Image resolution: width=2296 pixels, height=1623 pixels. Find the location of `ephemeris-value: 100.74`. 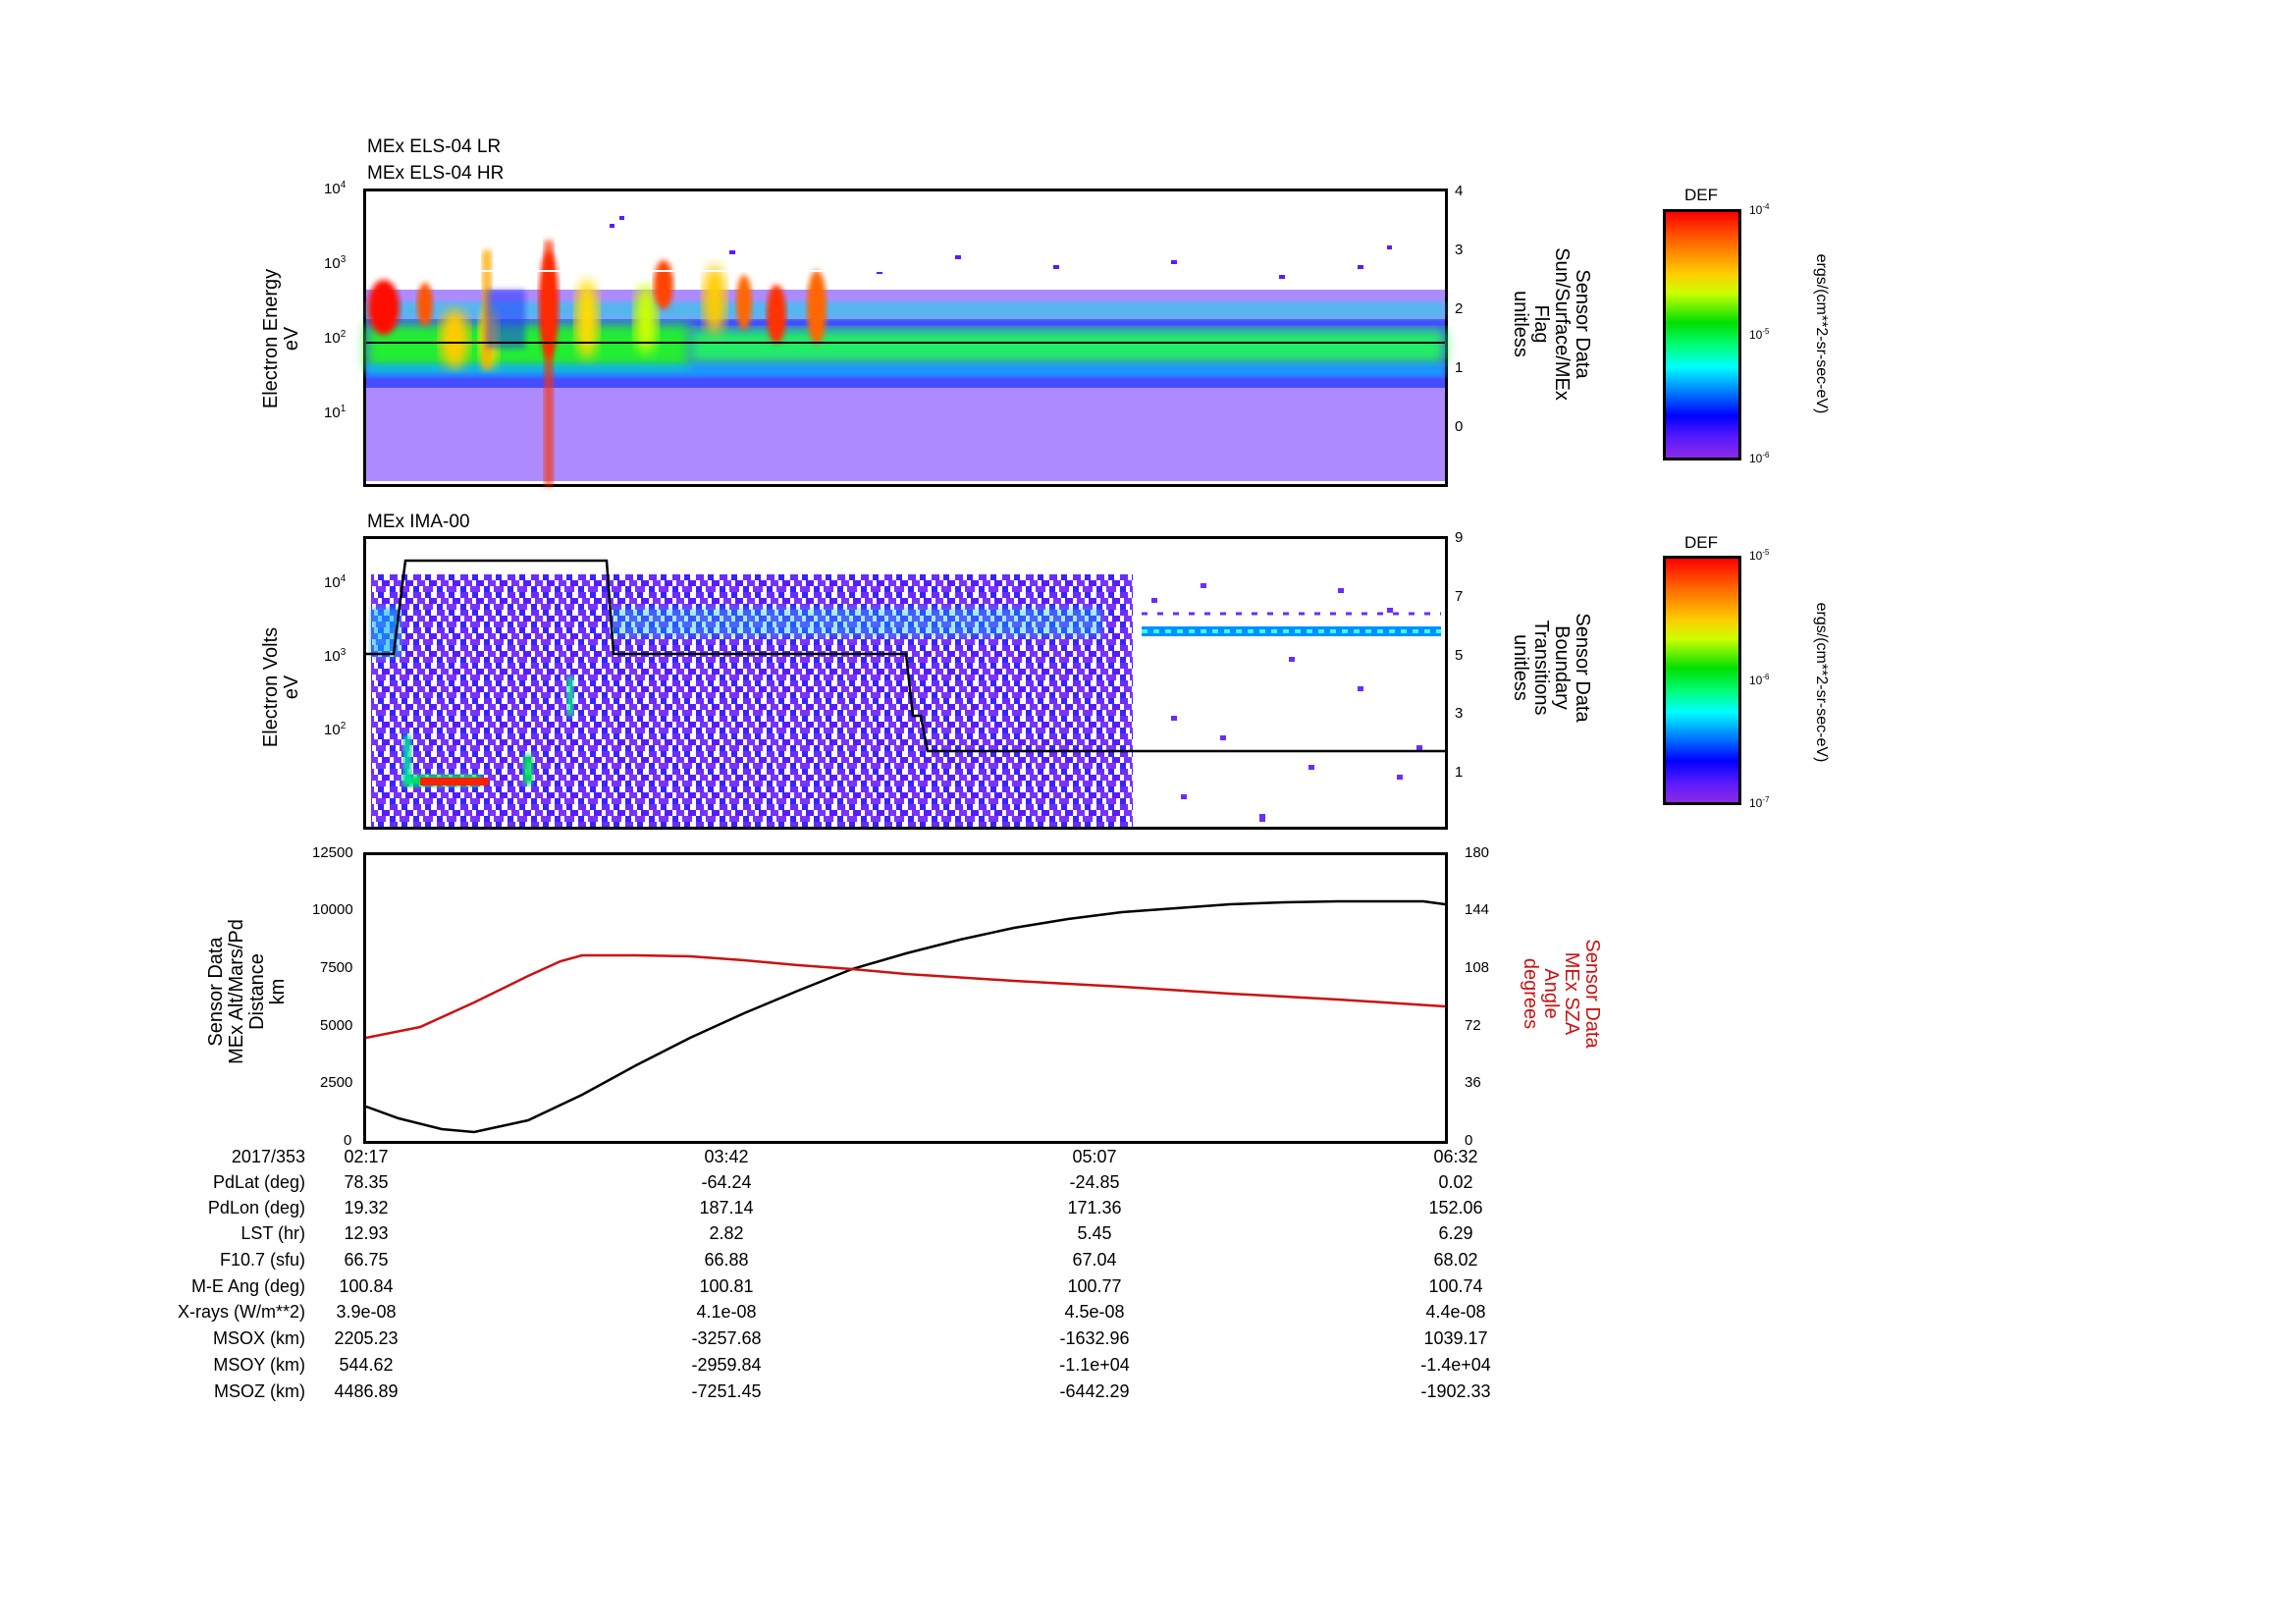

ephemeris-value: 100.74 is located at coordinates (1455, 1286).